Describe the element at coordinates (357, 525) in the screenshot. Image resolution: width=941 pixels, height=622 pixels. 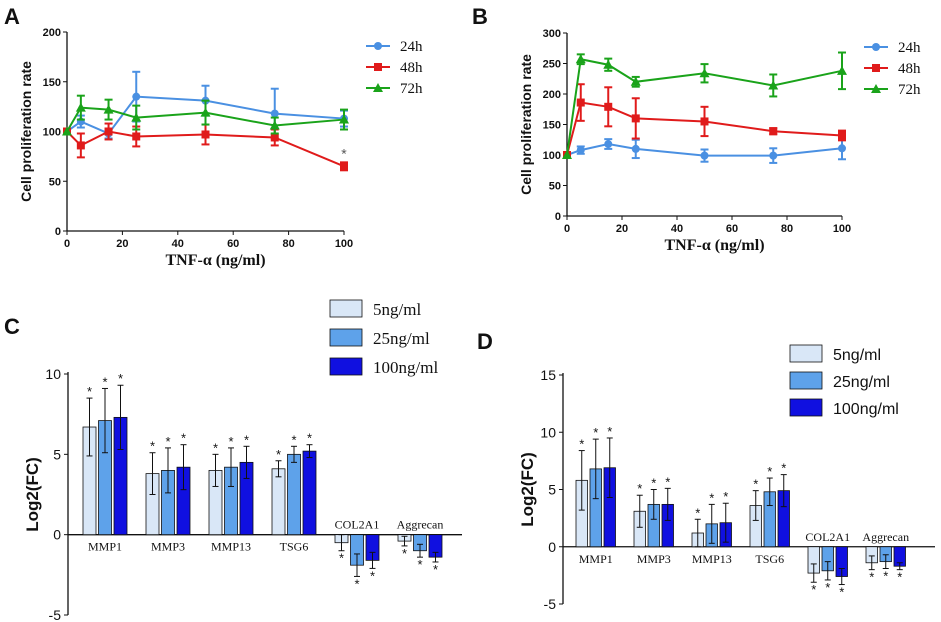
I see `category-label: COL2A1` at that location.